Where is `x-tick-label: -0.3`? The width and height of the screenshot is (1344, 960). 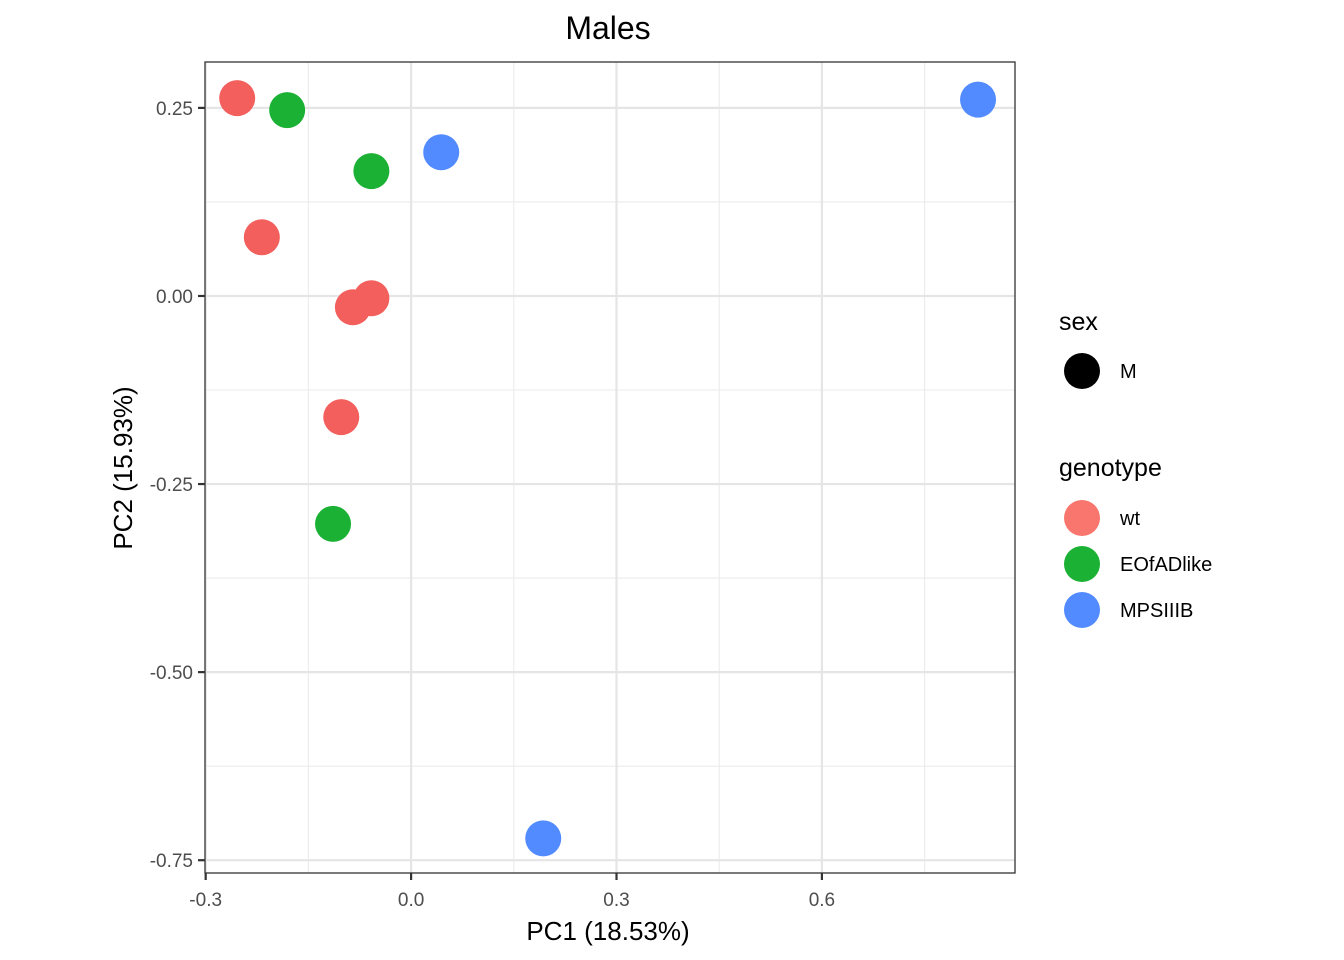 x-tick-label: -0.3 is located at coordinates (205, 900).